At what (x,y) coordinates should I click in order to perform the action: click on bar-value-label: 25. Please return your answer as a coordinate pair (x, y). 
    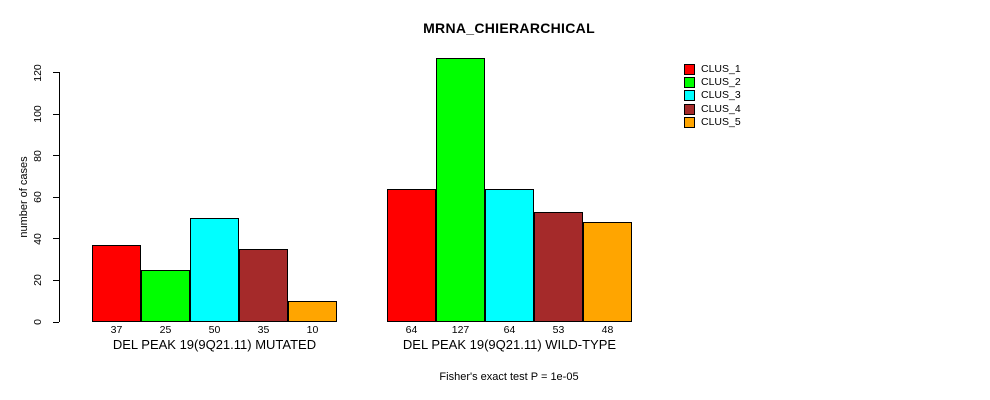
    Looking at the image, I should click on (165, 330).